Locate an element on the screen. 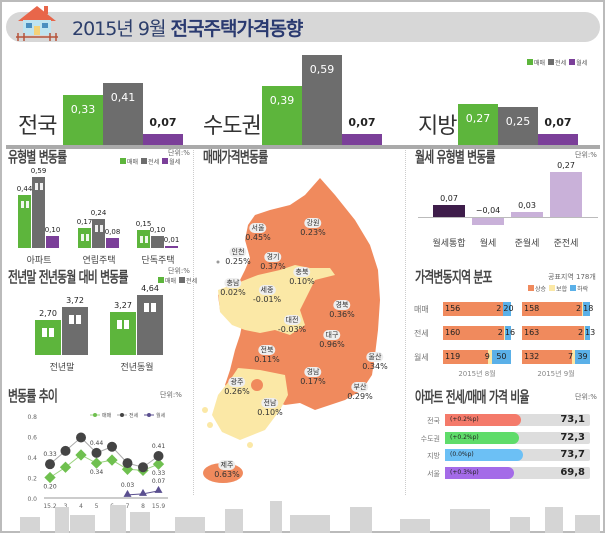 The height and width of the screenshot is (533, 605). map-label-서울: 서울 0.45% is located at coordinates (258, 232).